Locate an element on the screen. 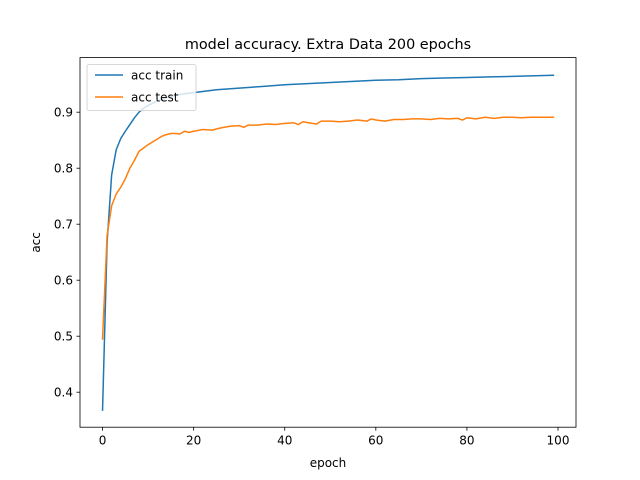 The image size is (640, 480). x-tick-label: 100 is located at coordinates (558, 441).